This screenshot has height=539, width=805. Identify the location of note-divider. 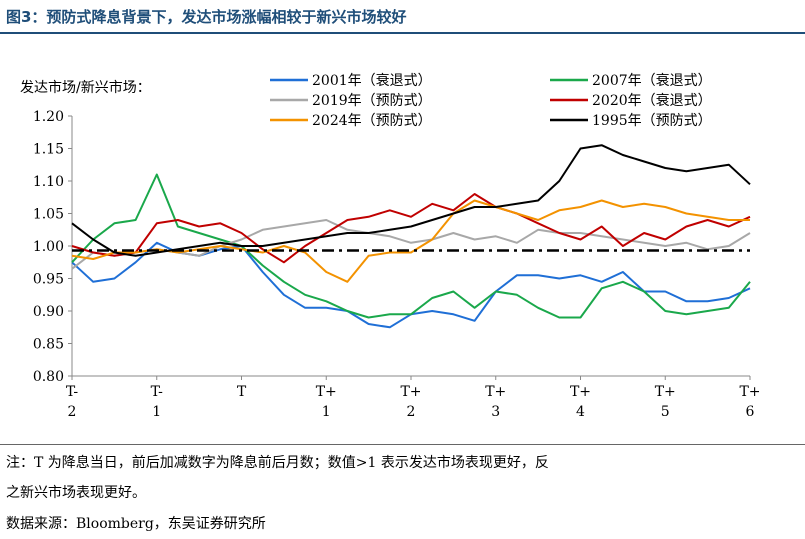
(402, 444).